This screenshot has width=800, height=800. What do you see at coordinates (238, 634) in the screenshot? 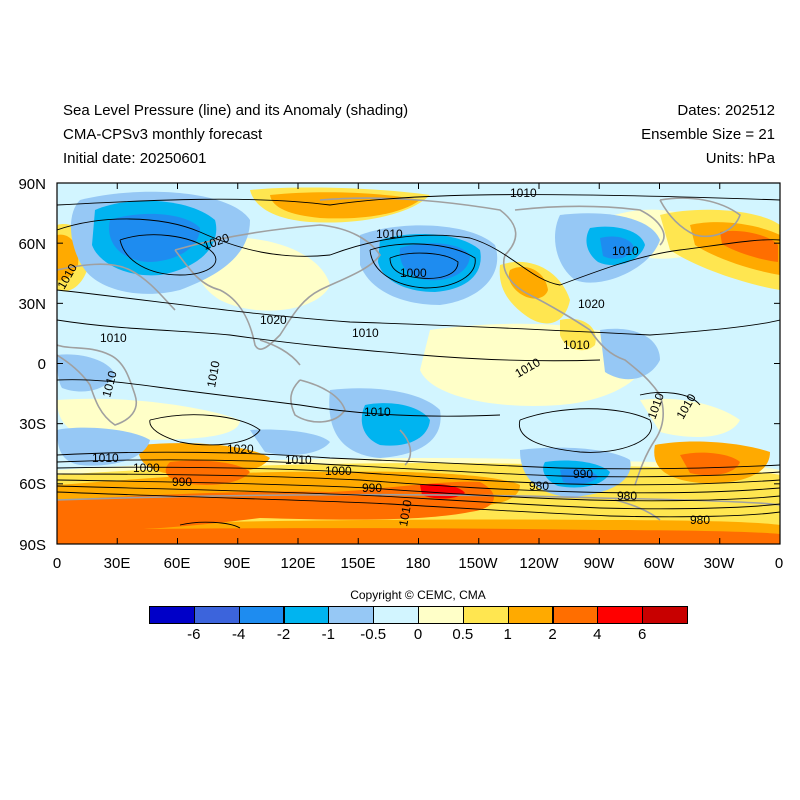
I see `colorbar-label: -4` at bounding box center [238, 634].